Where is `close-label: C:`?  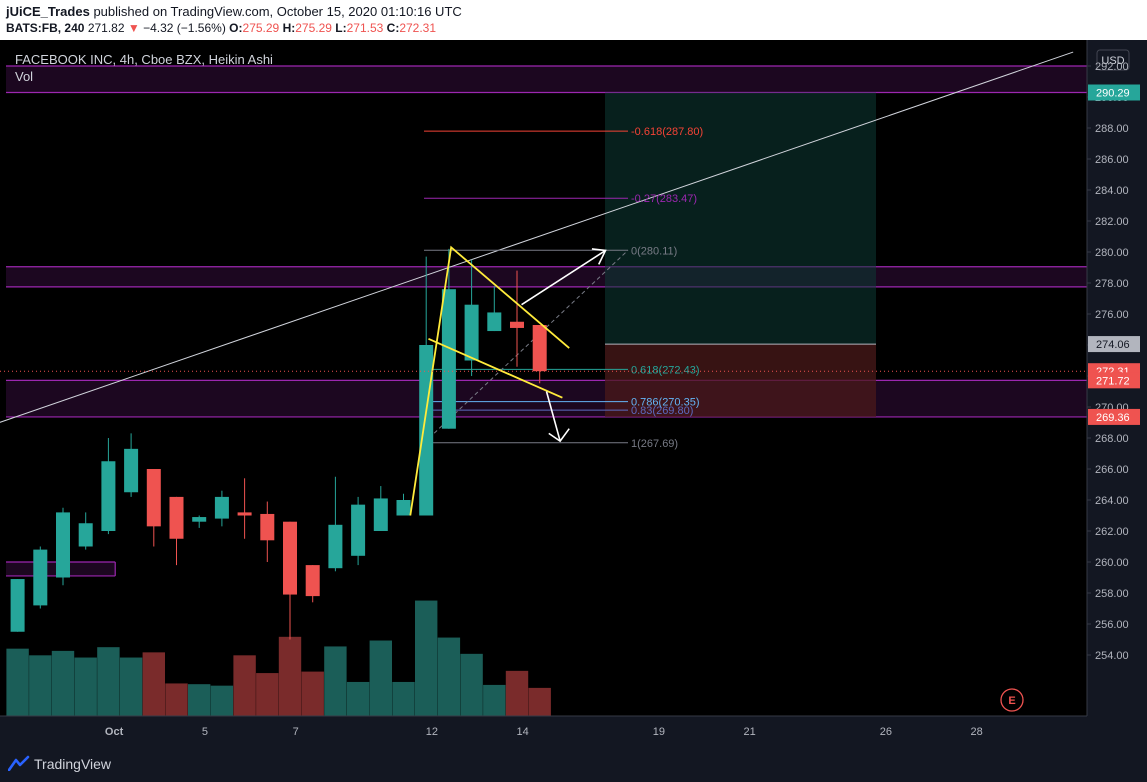
close-label: C: is located at coordinates (393, 28).